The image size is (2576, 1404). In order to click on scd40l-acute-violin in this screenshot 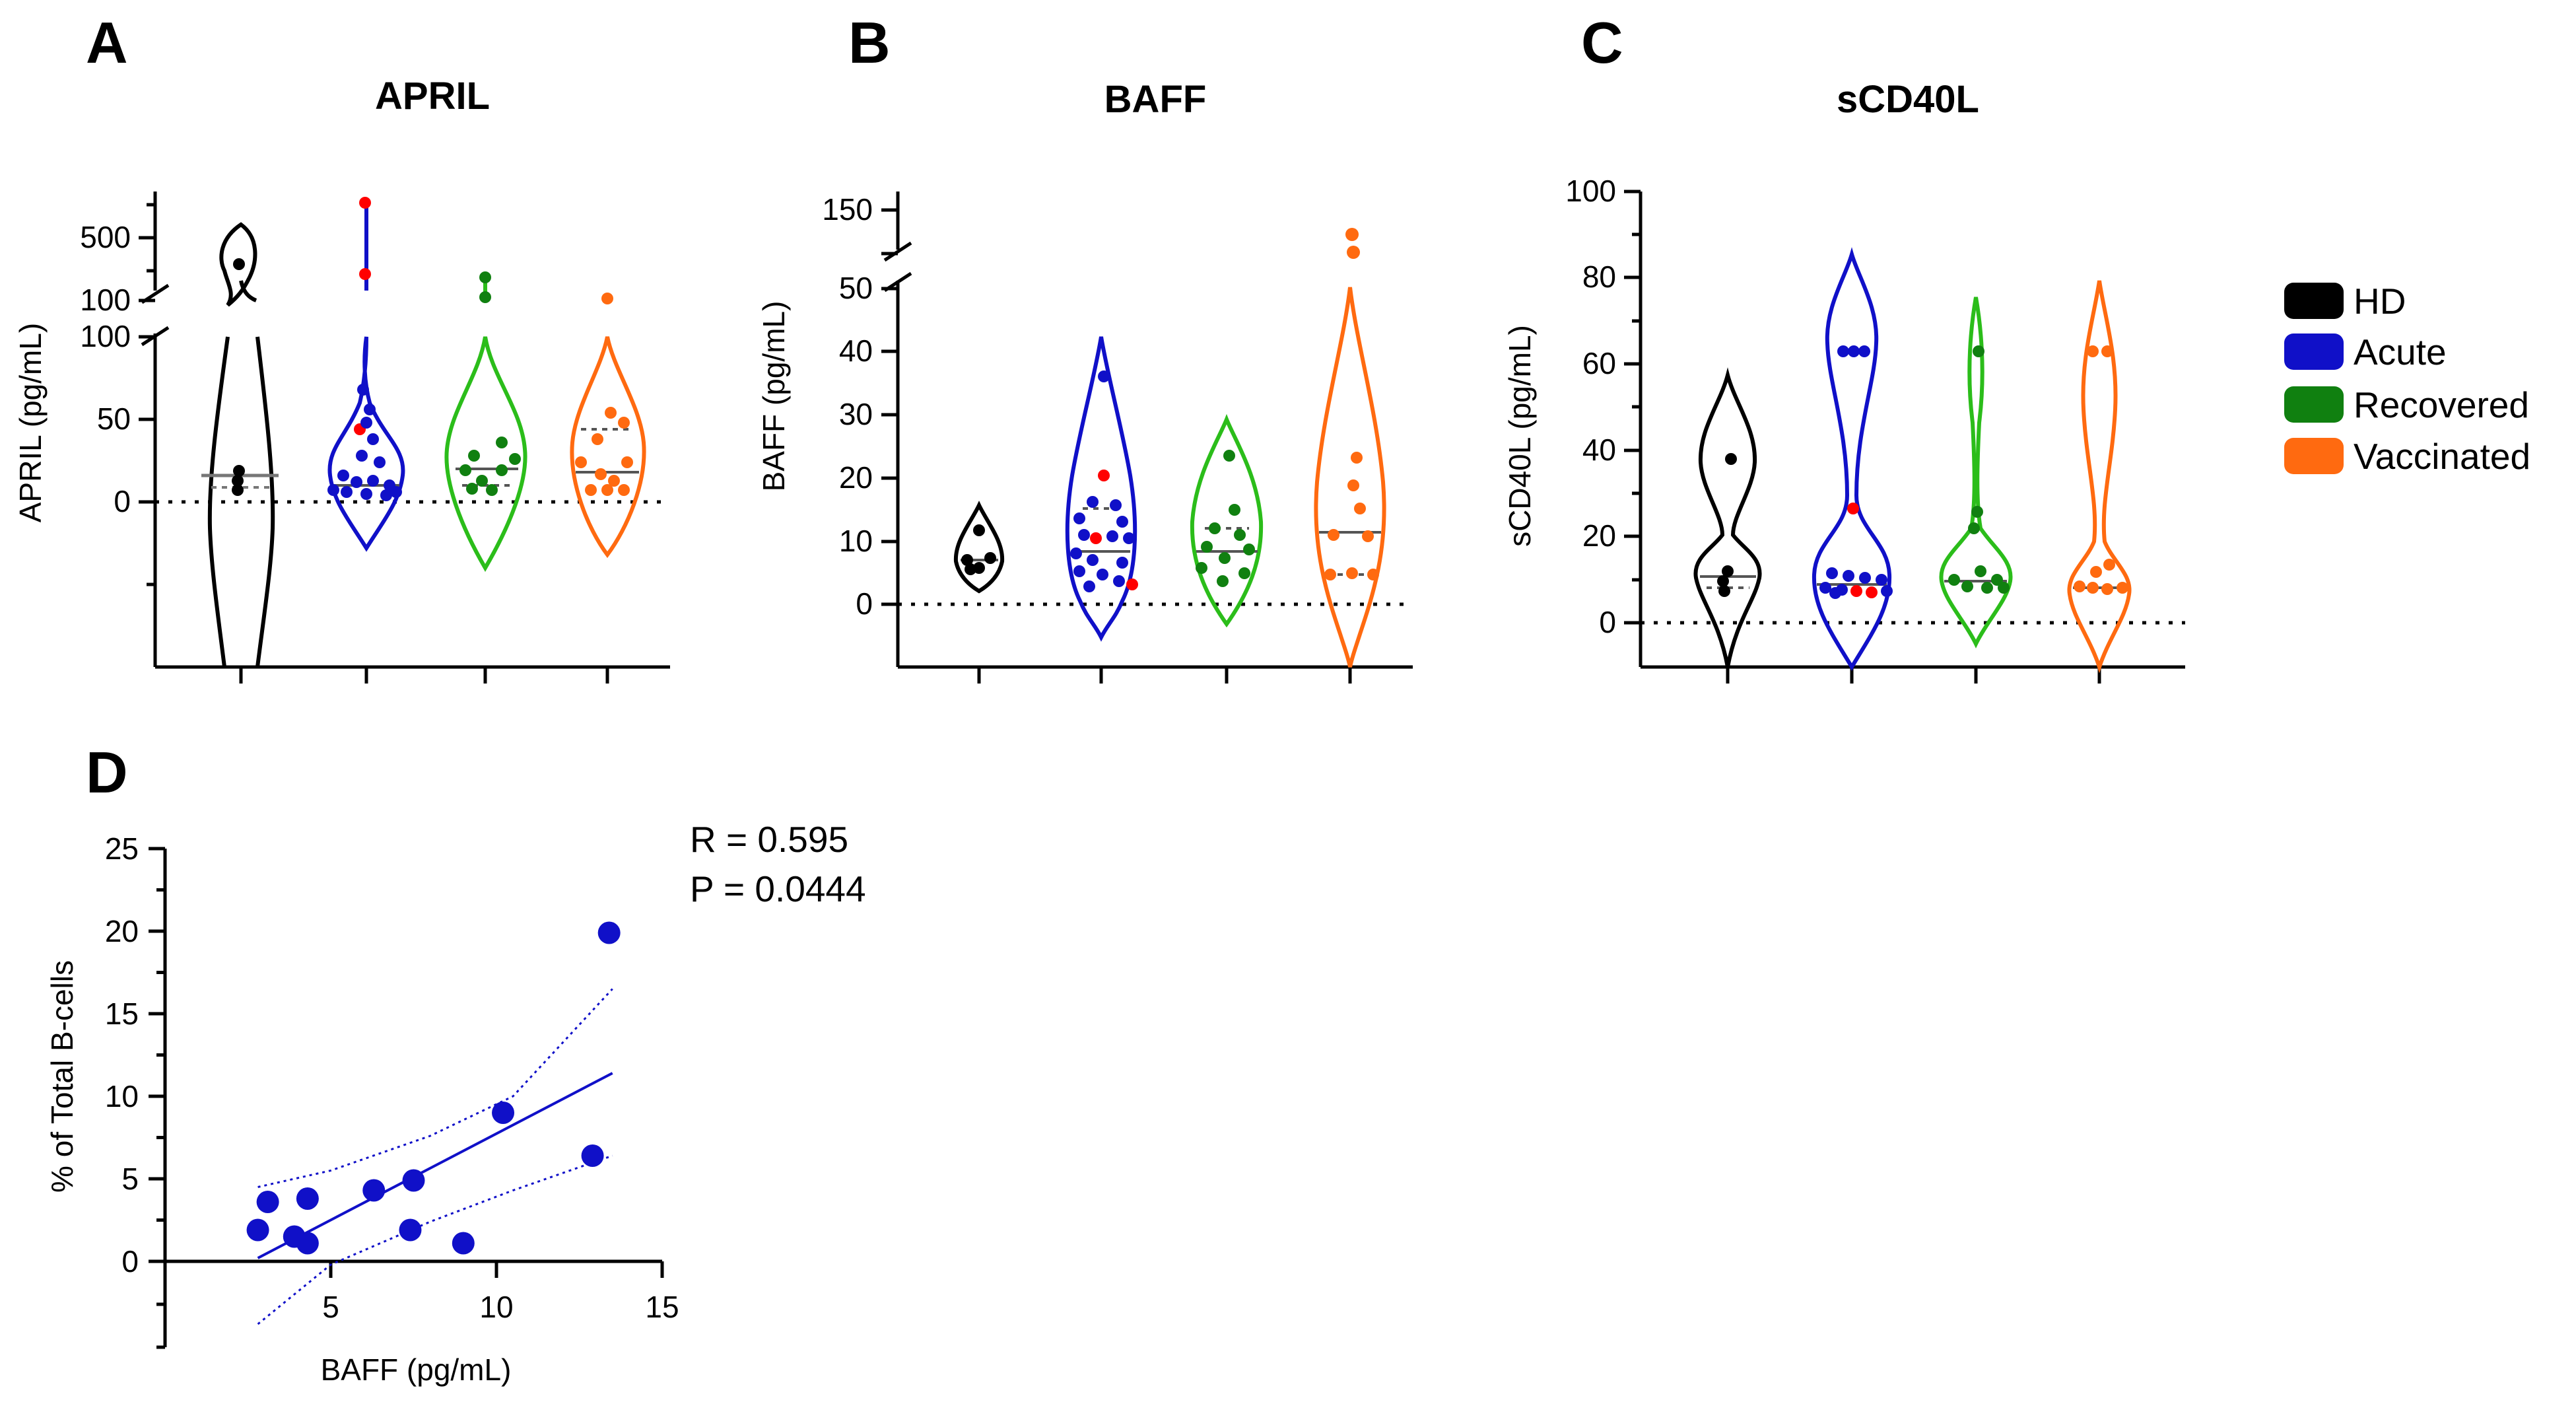, I will do `click(1852, 459)`.